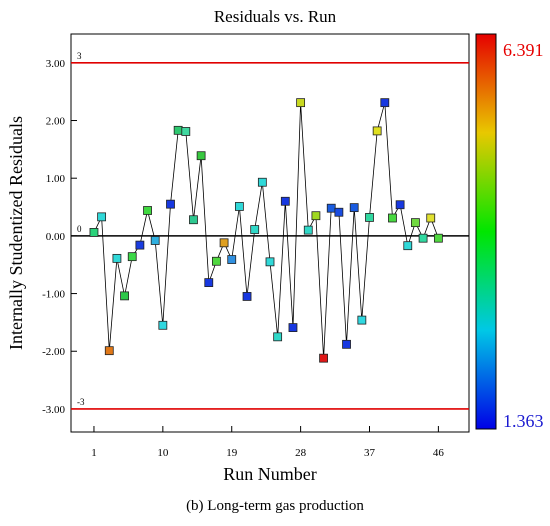  Describe the element at coordinates (523, 421) in the screenshot. I see `color-scale-min-label: 1.363` at that location.